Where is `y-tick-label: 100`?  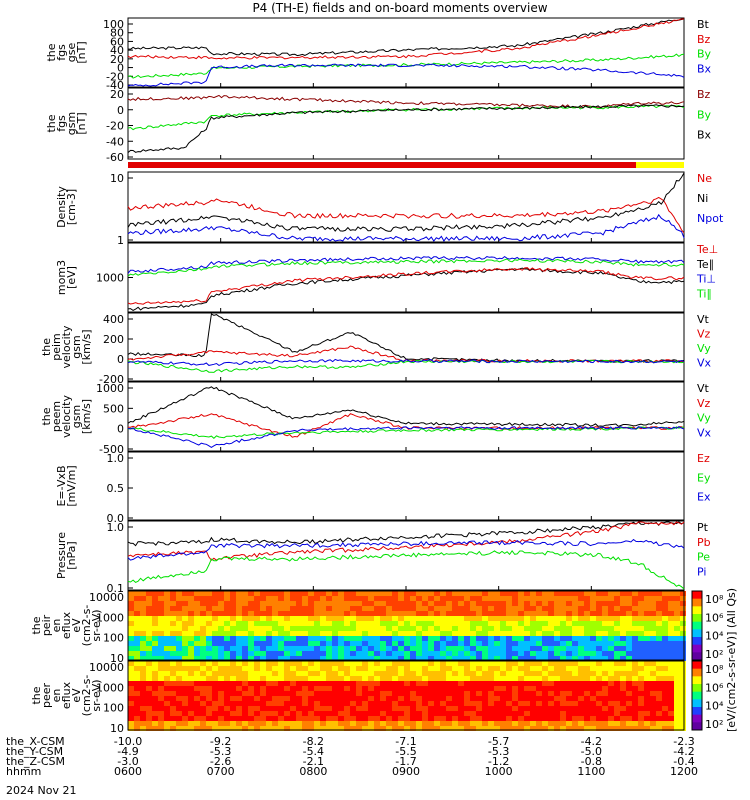 y-tick-label: 100 is located at coordinates (113, 638).